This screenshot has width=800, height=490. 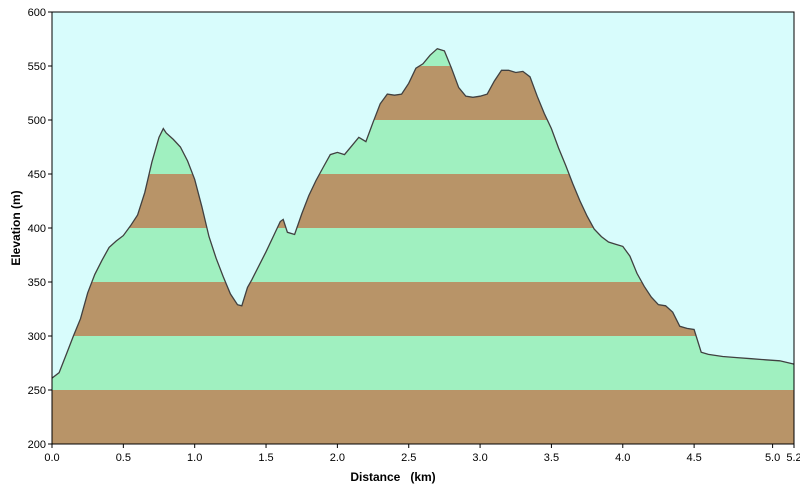 I want to click on x-tick-label: 5.0, so click(x=772, y=458).